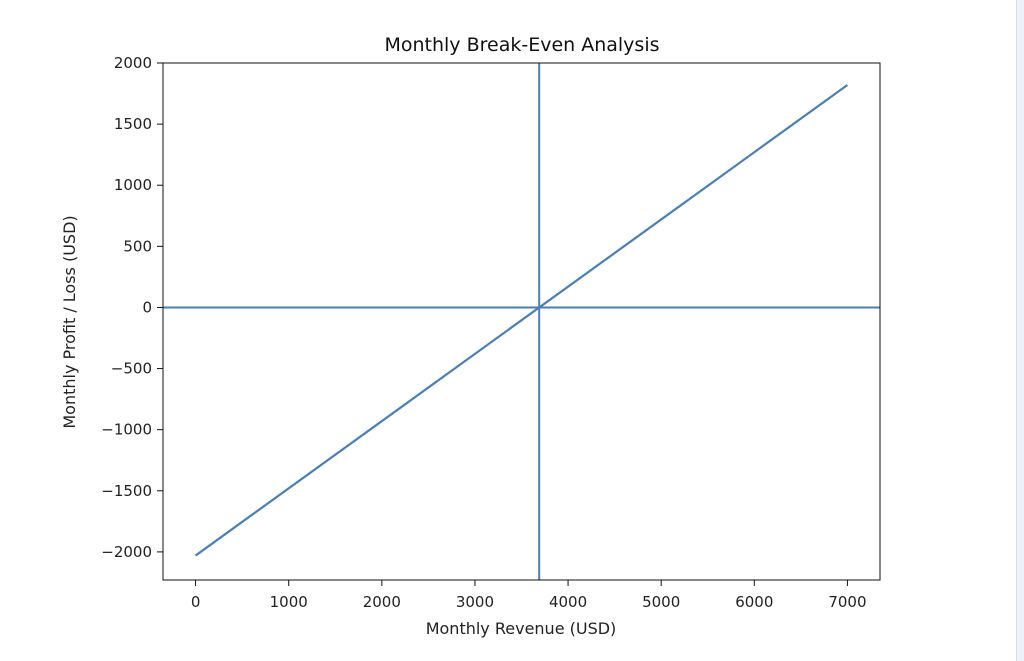  I want to click on y-axis: 2000 1500 1000 500 0 −500 −1000 −1500 −2000, so click(132, 307).